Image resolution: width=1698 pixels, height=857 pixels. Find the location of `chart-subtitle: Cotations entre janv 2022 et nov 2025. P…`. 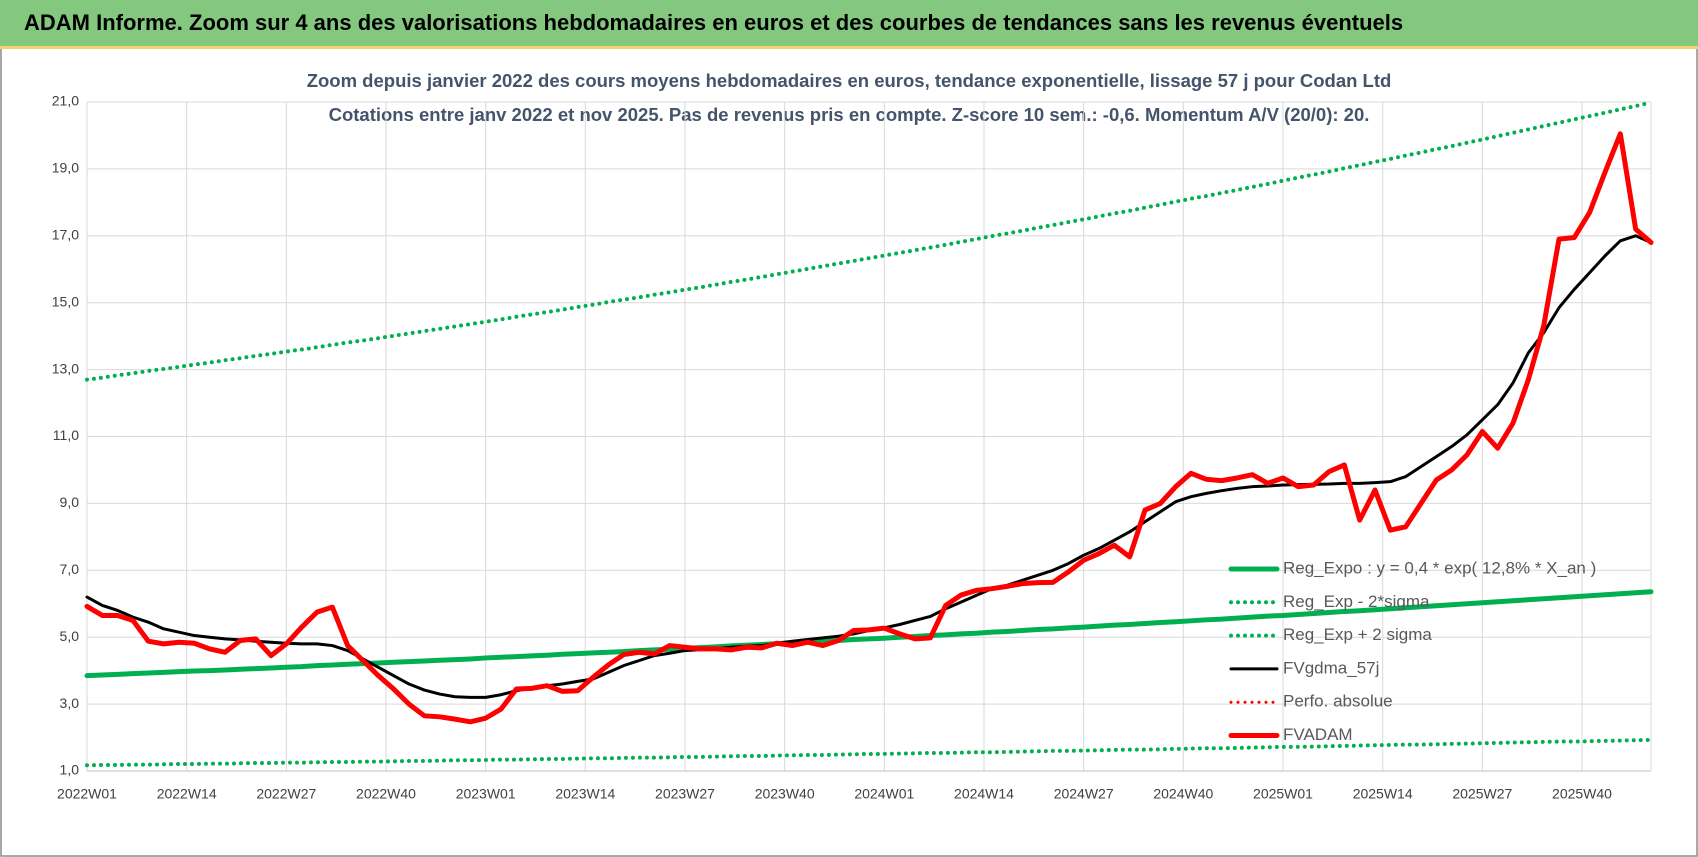

chart-subtitle: Cotations entre janv 2022 et nov 2025. P… is located at coordinates (849, 114).